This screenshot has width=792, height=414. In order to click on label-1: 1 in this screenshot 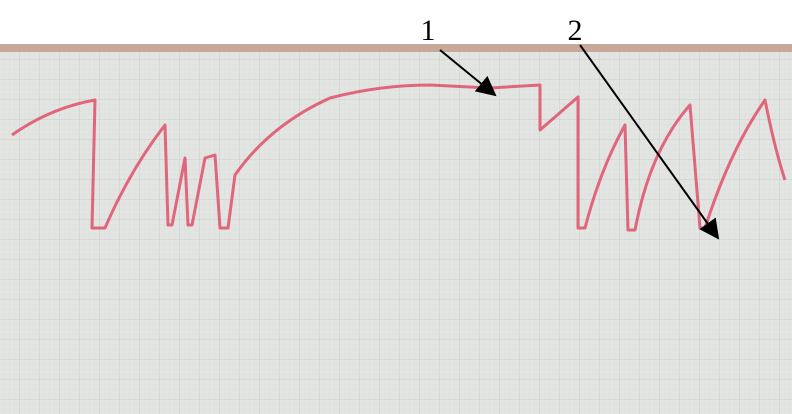, I will do `click(428, 30)`.